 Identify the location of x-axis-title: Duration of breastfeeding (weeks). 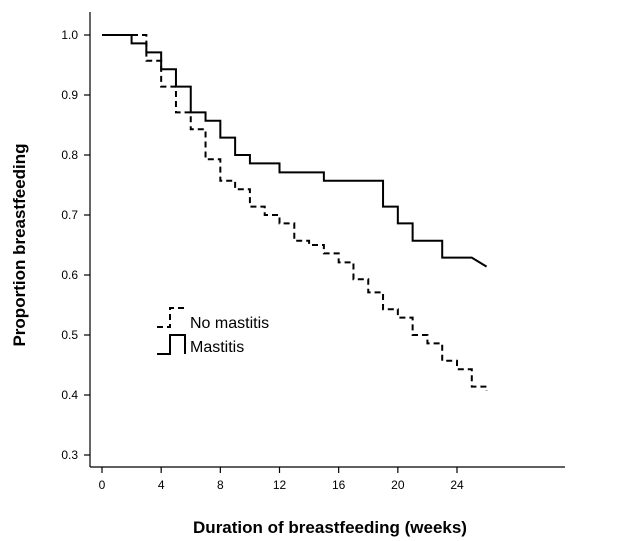
(330, 527).